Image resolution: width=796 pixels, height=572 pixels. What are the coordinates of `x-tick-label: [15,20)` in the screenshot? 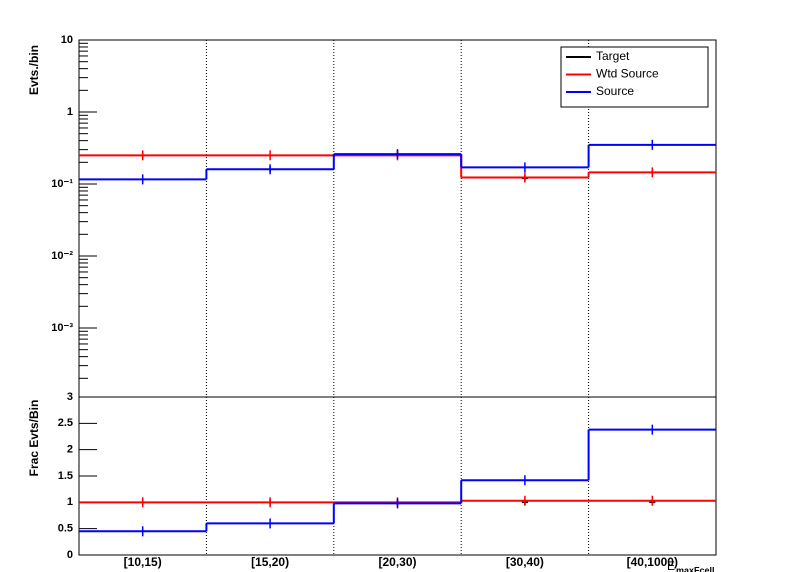 It's located at (270, 562).